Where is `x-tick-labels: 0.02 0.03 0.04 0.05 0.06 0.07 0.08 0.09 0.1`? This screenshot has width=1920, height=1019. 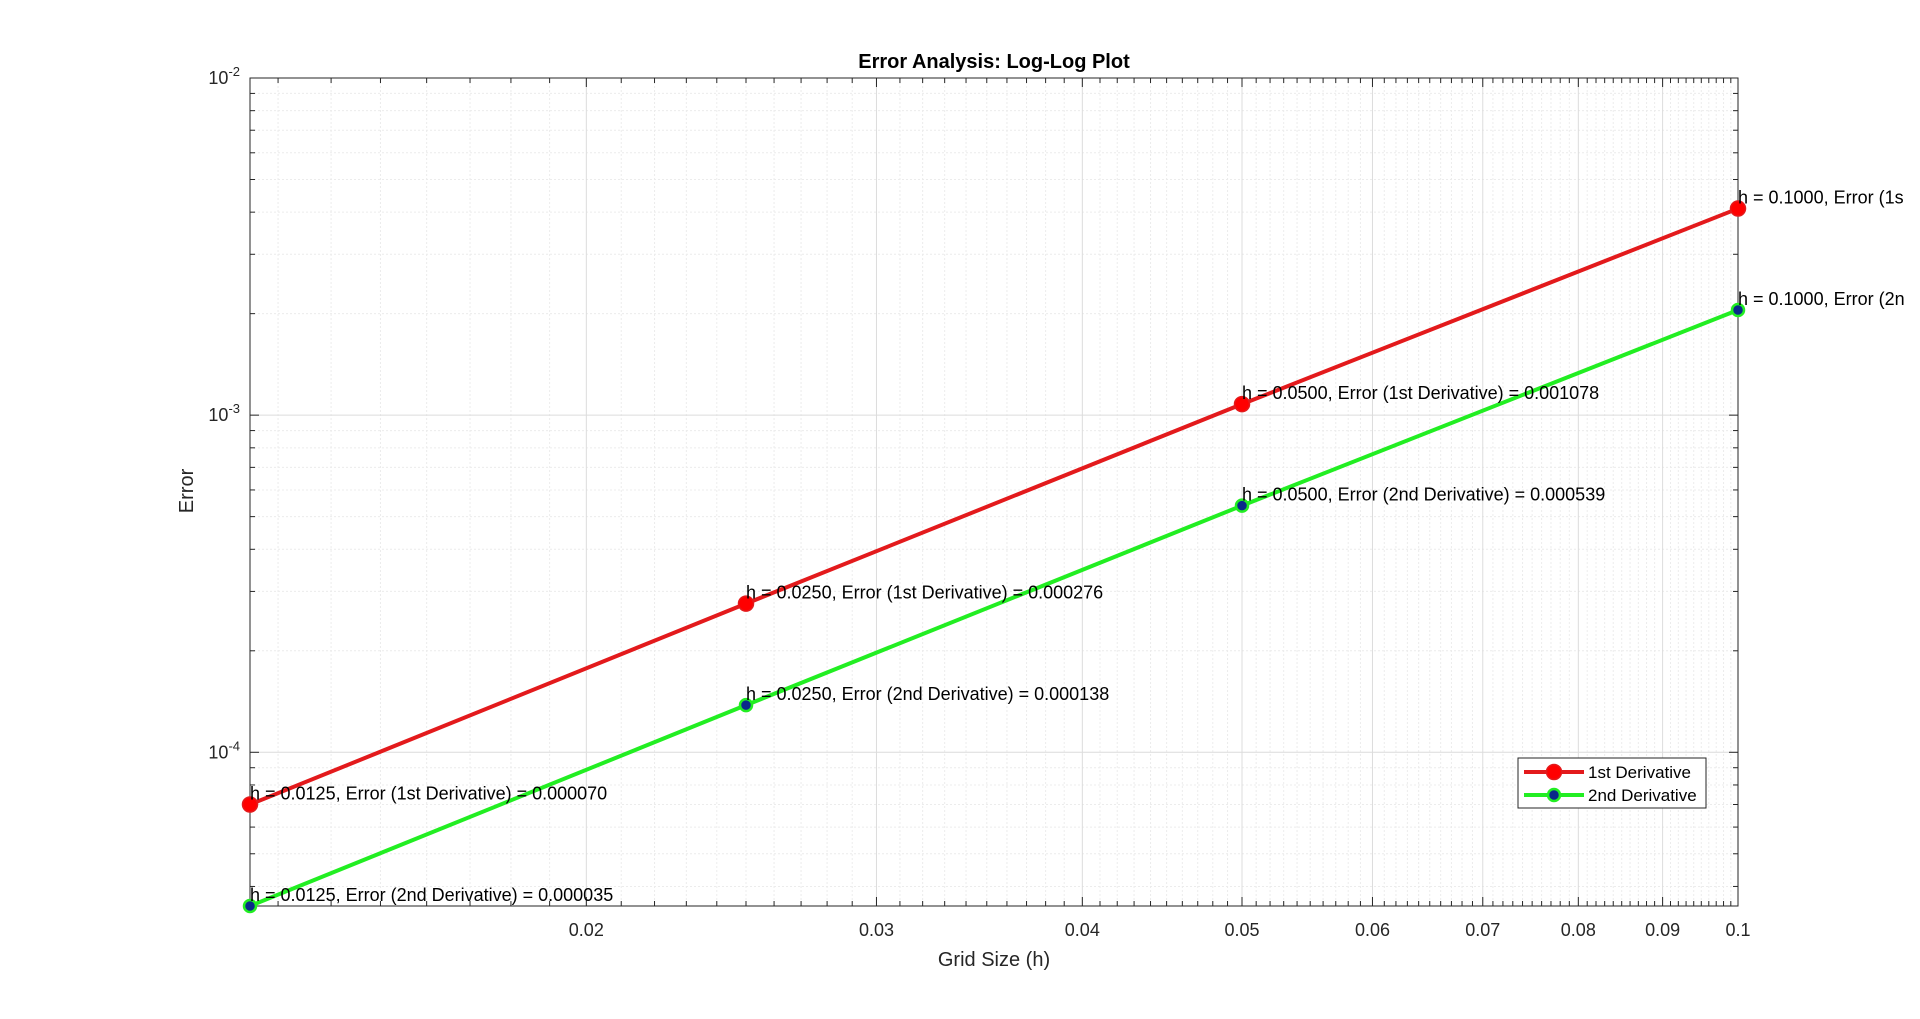 x-tick-labels: 0.02 0.03 0.04 0.05 0.06 0.07 0.08 0.09 0.1 is located at coordinates (1160, 930).